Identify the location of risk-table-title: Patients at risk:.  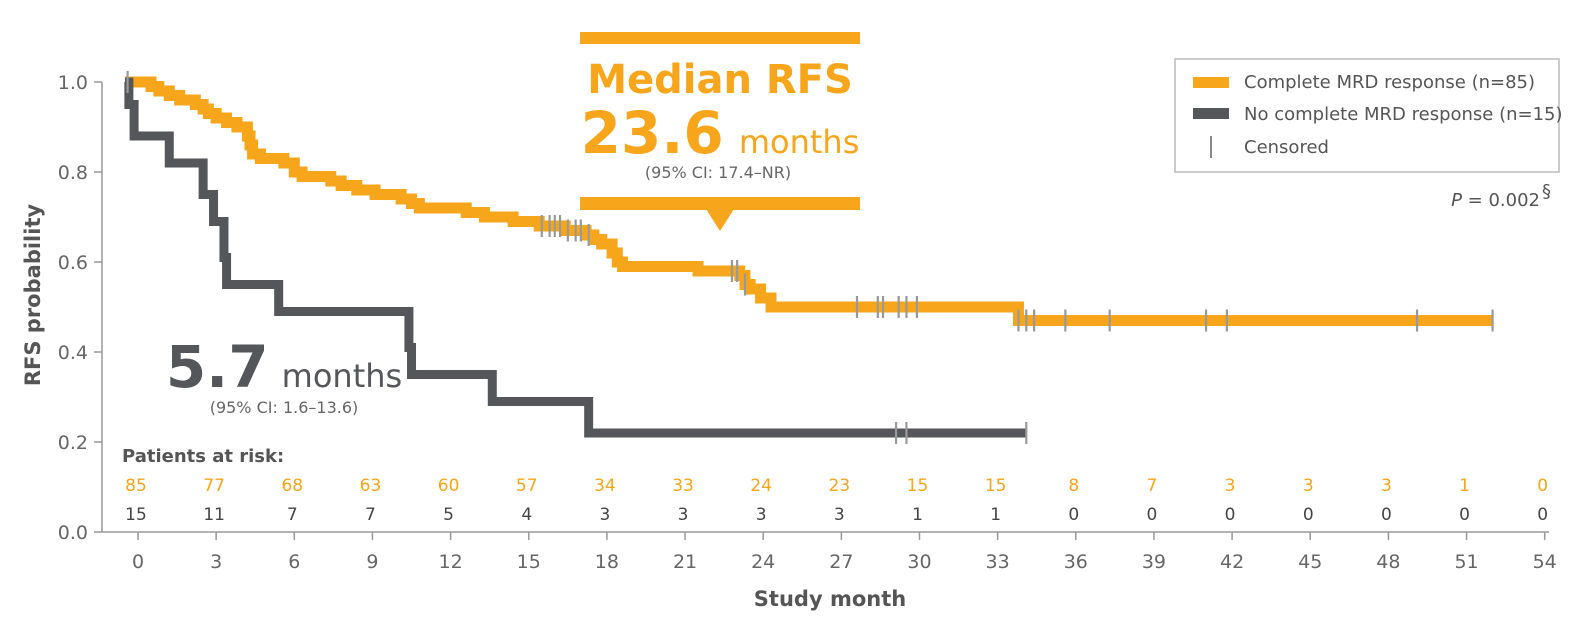
(203, 456).